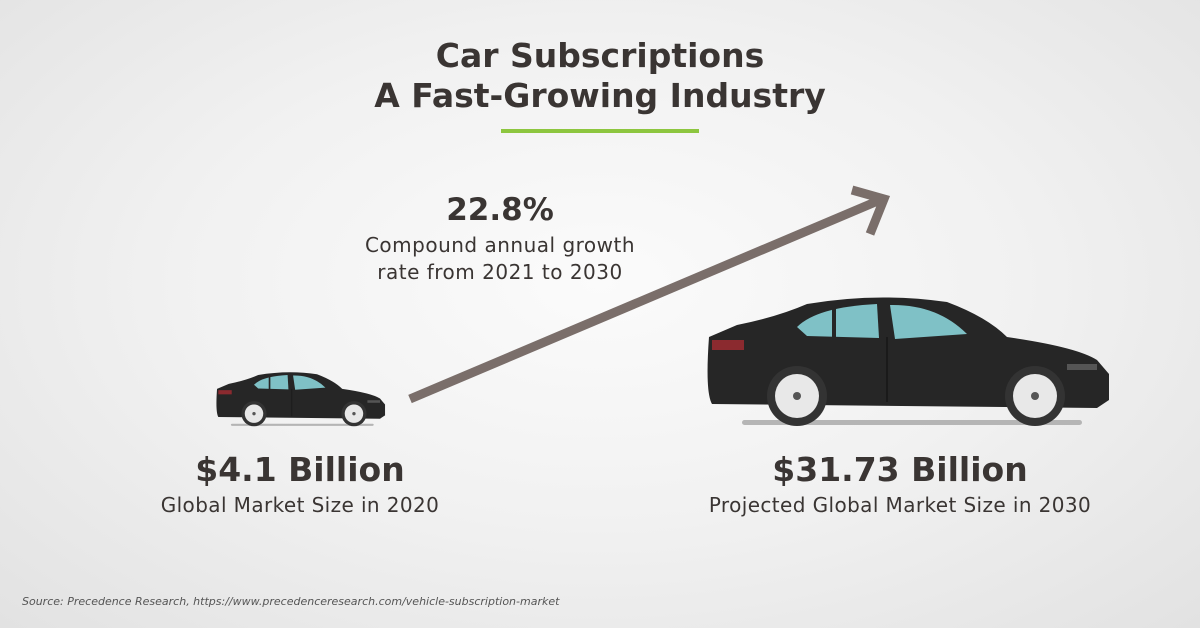 This screenshot has width=1200, height=628. I want to click on end-market-label: Projected Global Market Size in 2030, so click(900, 505).